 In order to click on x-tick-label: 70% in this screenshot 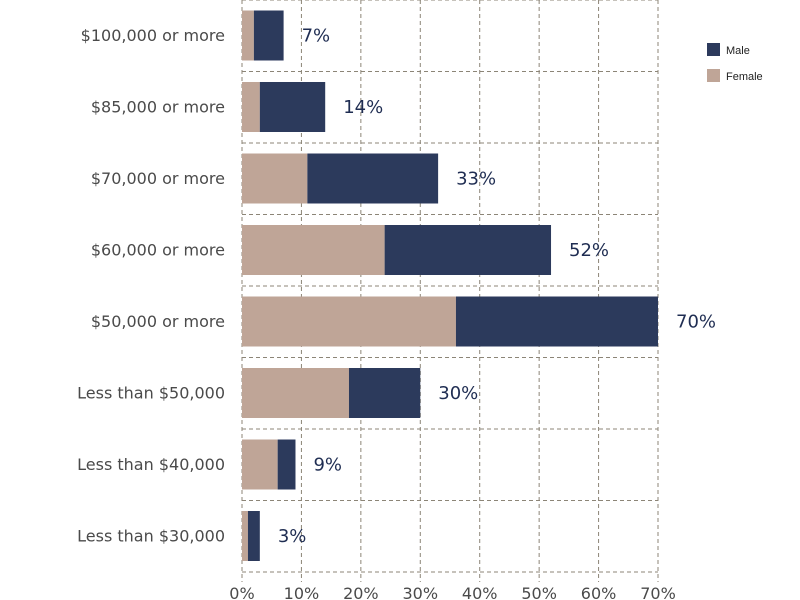, I will do `click(658, 592)`.